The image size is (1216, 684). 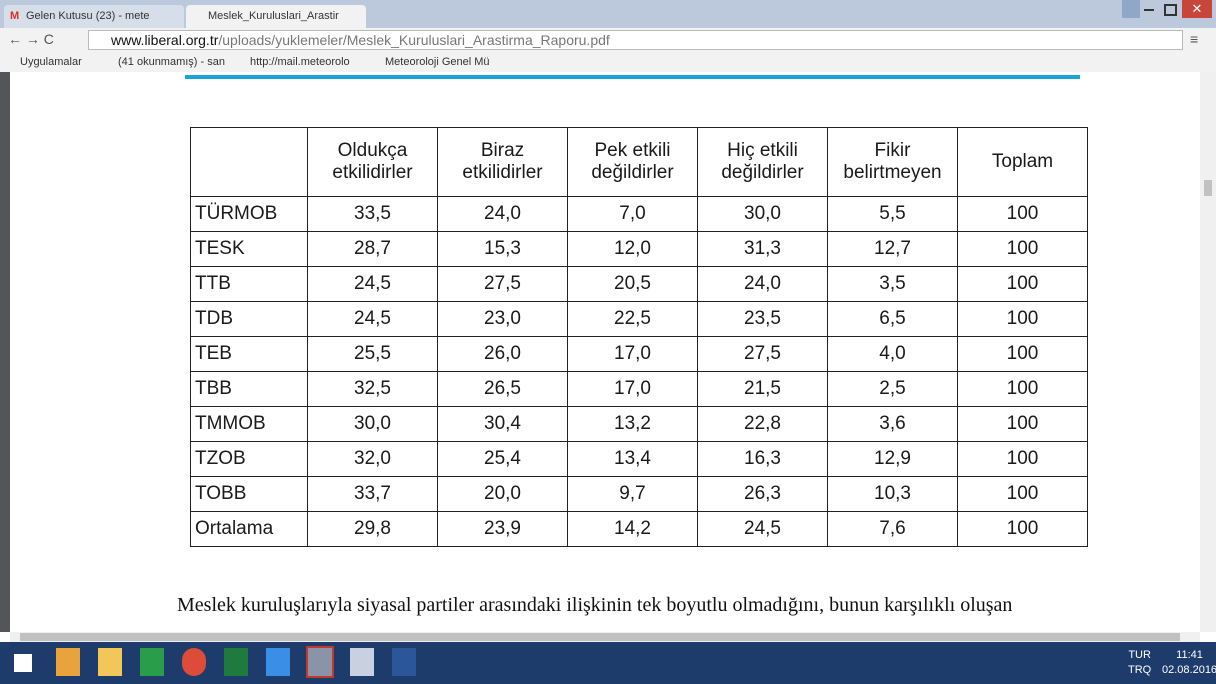 I want to click on cell: 12,0, so click(x=632, y=249).